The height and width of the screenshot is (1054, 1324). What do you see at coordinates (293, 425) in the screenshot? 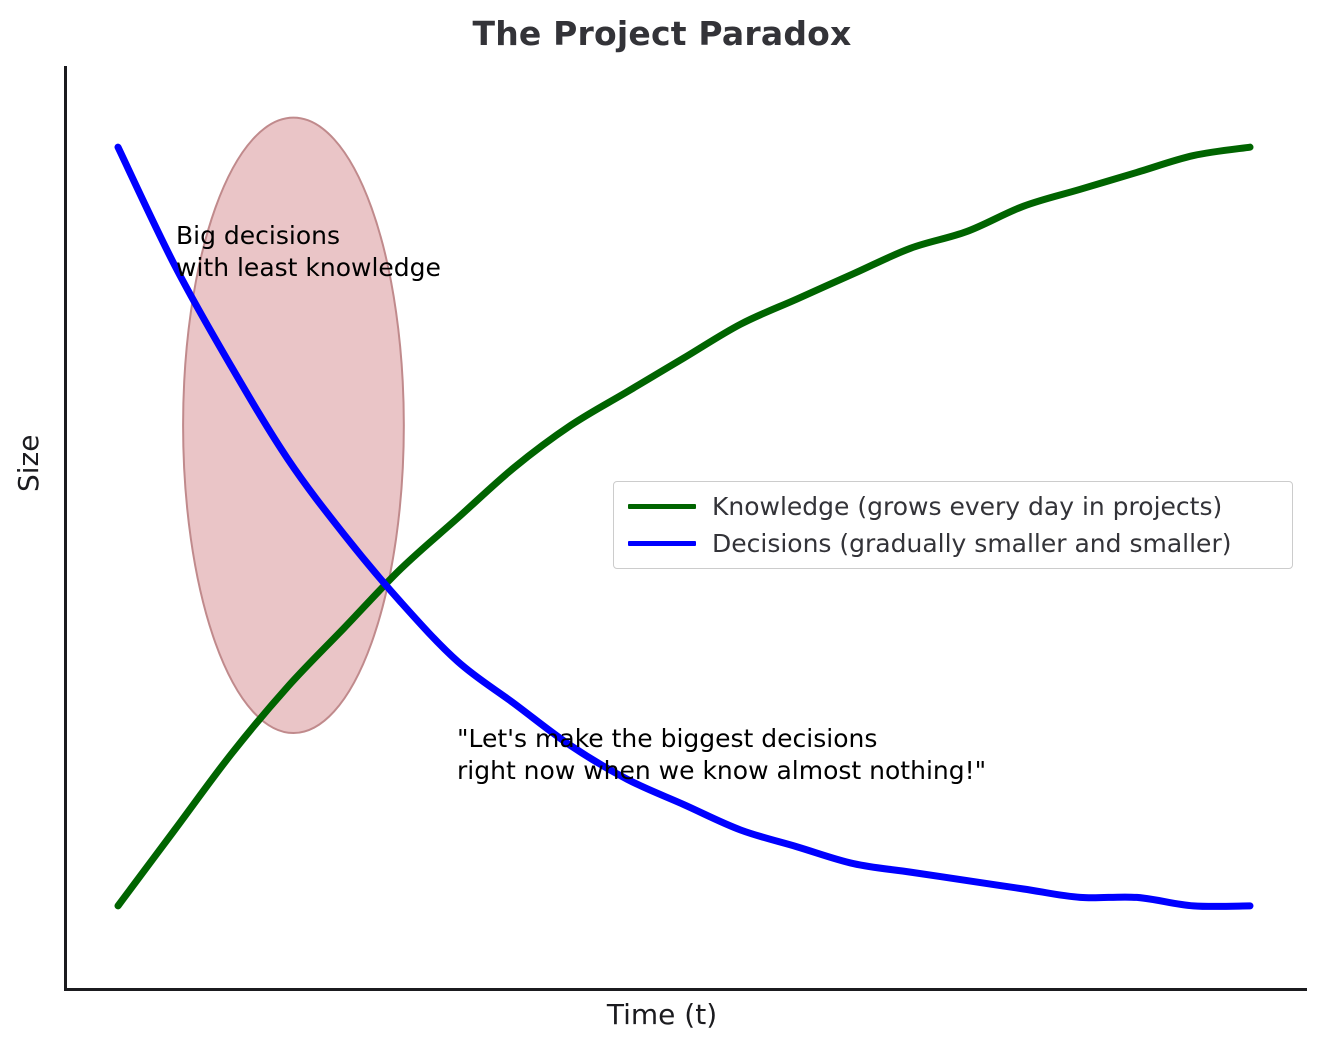
I see `highlight-ellipse` at bounding box center [293, 425].